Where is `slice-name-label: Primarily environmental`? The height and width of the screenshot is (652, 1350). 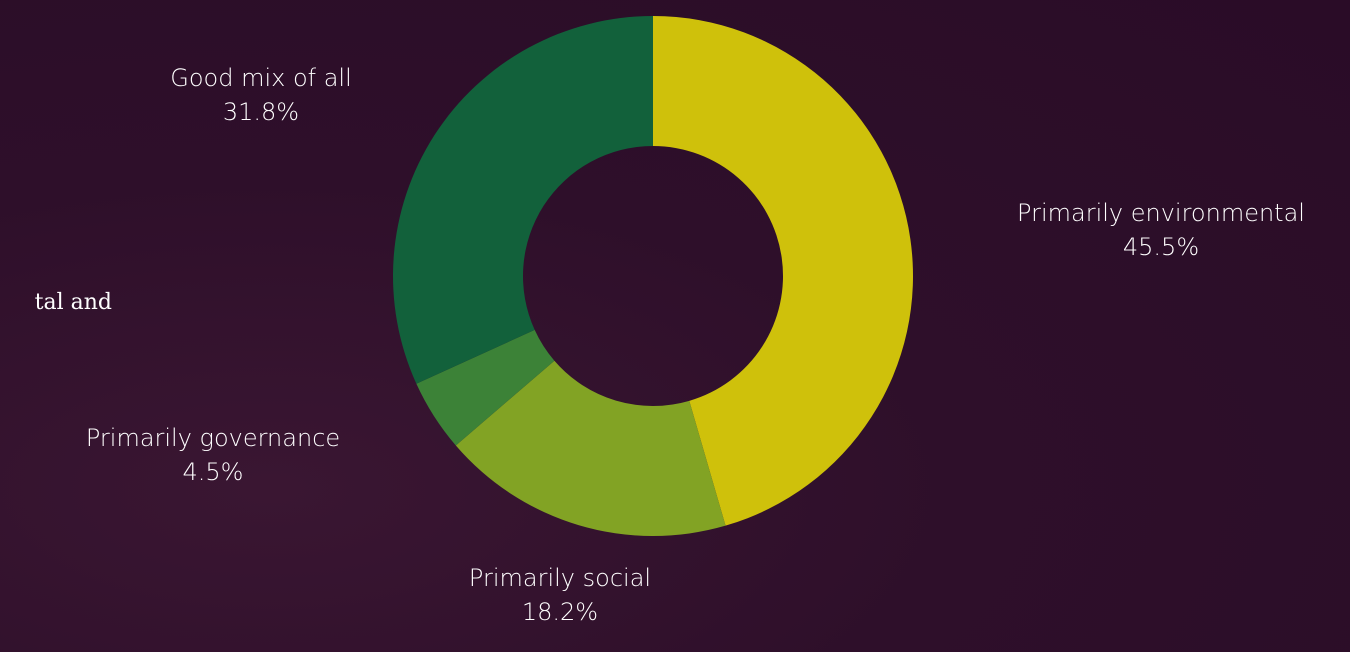
slice-name-label: Primarily environmental is located at coordinates (1161, 213).